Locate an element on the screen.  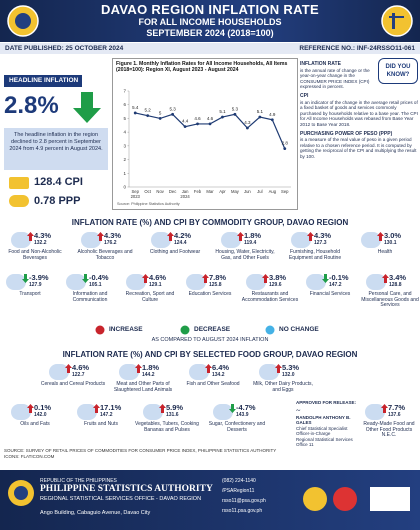
footer-agency: PHILIPPINE STATISTICS AUTHORITY is located at coordinates (126, 489).